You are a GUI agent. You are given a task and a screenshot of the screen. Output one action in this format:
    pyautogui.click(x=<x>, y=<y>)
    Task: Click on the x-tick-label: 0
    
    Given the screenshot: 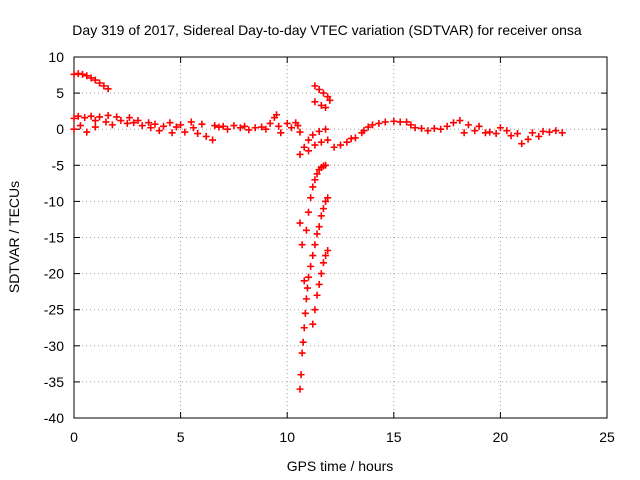 What is the action you would take?
    pyautogui.click(x=74, y=437)
    